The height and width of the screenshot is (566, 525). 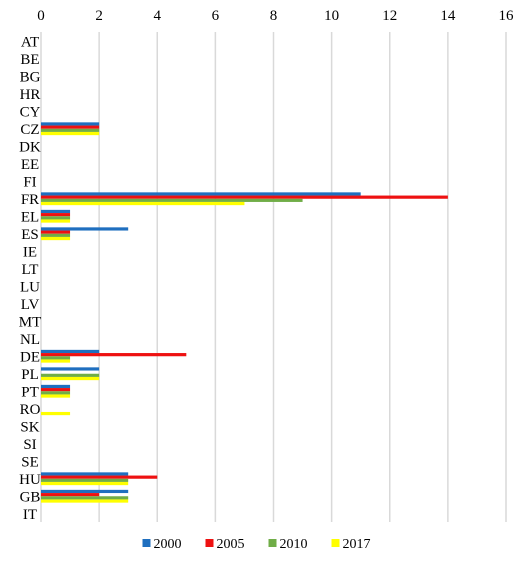 I want to click on bar-fr-2017, so click(x=143, y=203).